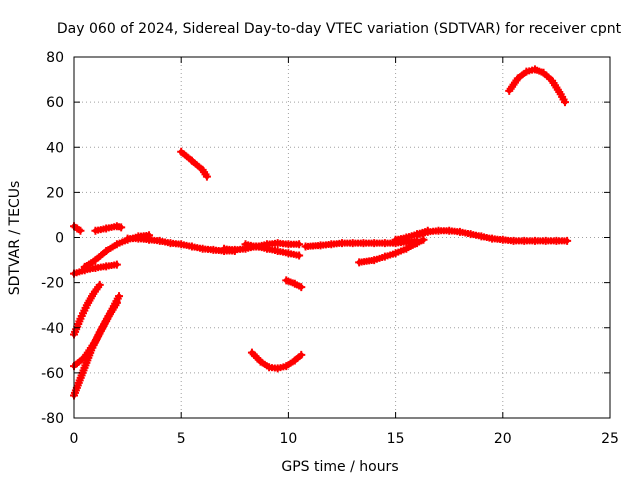 The image size is (640, 480). Describe the element at coordinates (52, 329) in the screenshot. I see `y-tick-label: -40` at that location.